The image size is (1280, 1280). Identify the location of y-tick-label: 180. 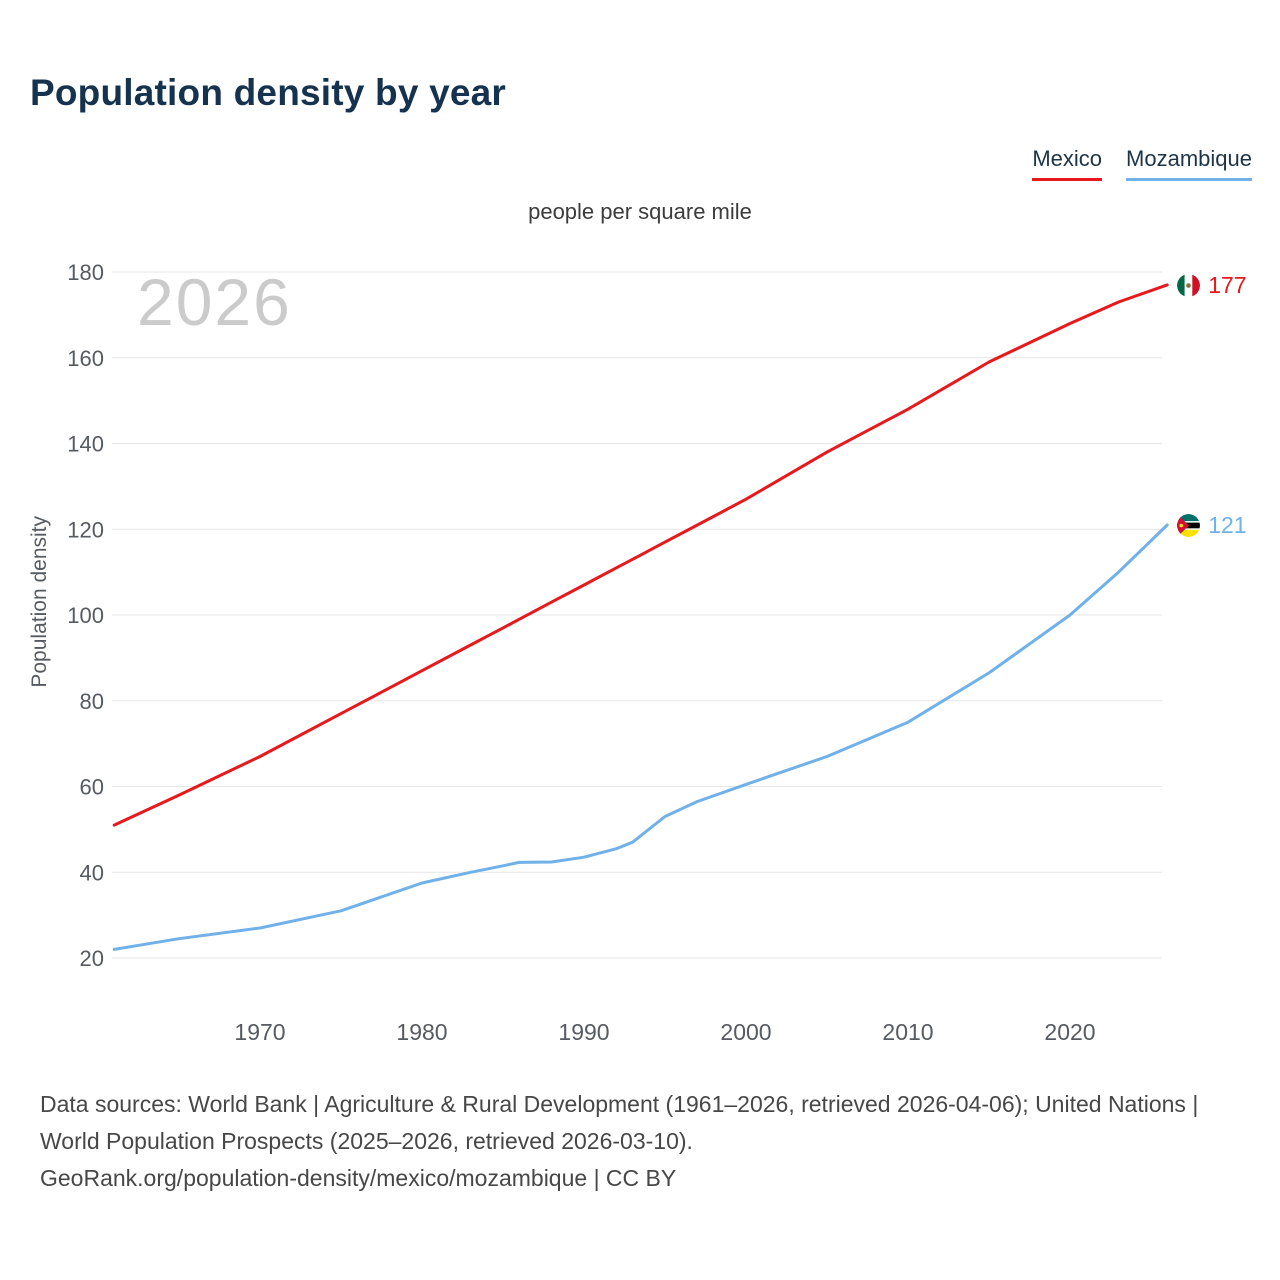
(85, 272).